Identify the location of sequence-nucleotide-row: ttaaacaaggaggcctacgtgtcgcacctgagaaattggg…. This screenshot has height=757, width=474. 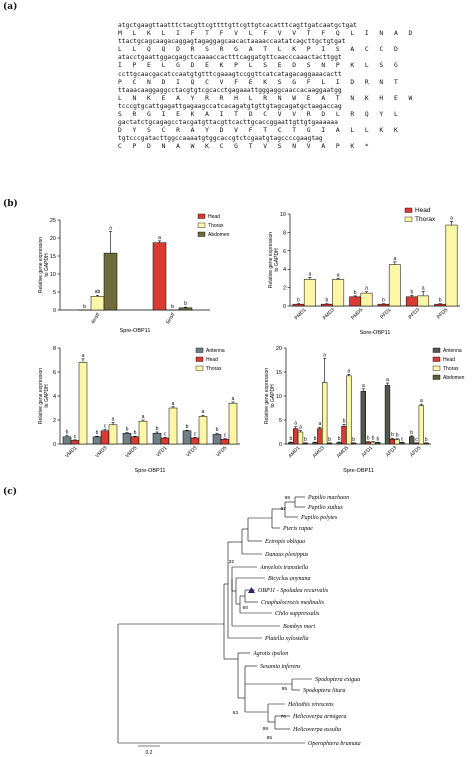
(230, 90).